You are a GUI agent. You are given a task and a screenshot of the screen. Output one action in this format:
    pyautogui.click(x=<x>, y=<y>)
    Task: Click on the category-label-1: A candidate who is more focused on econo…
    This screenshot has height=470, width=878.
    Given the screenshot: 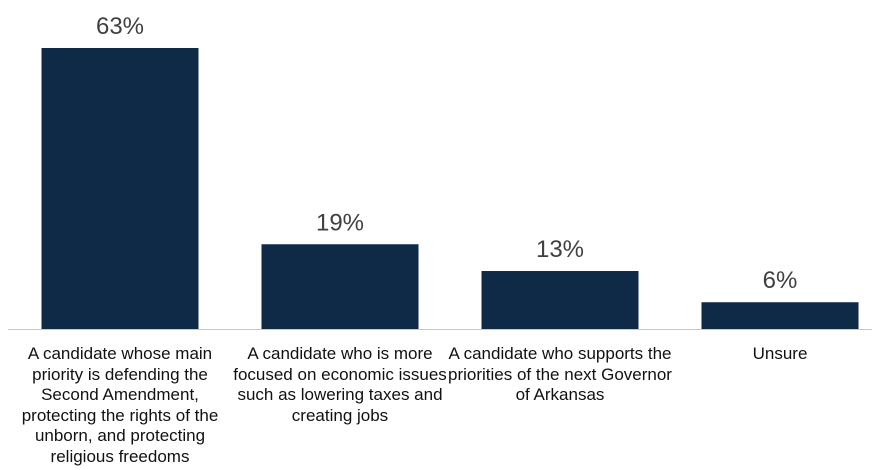 What is the action you would take?
    pyautogui.click(x=340, y=384)
    